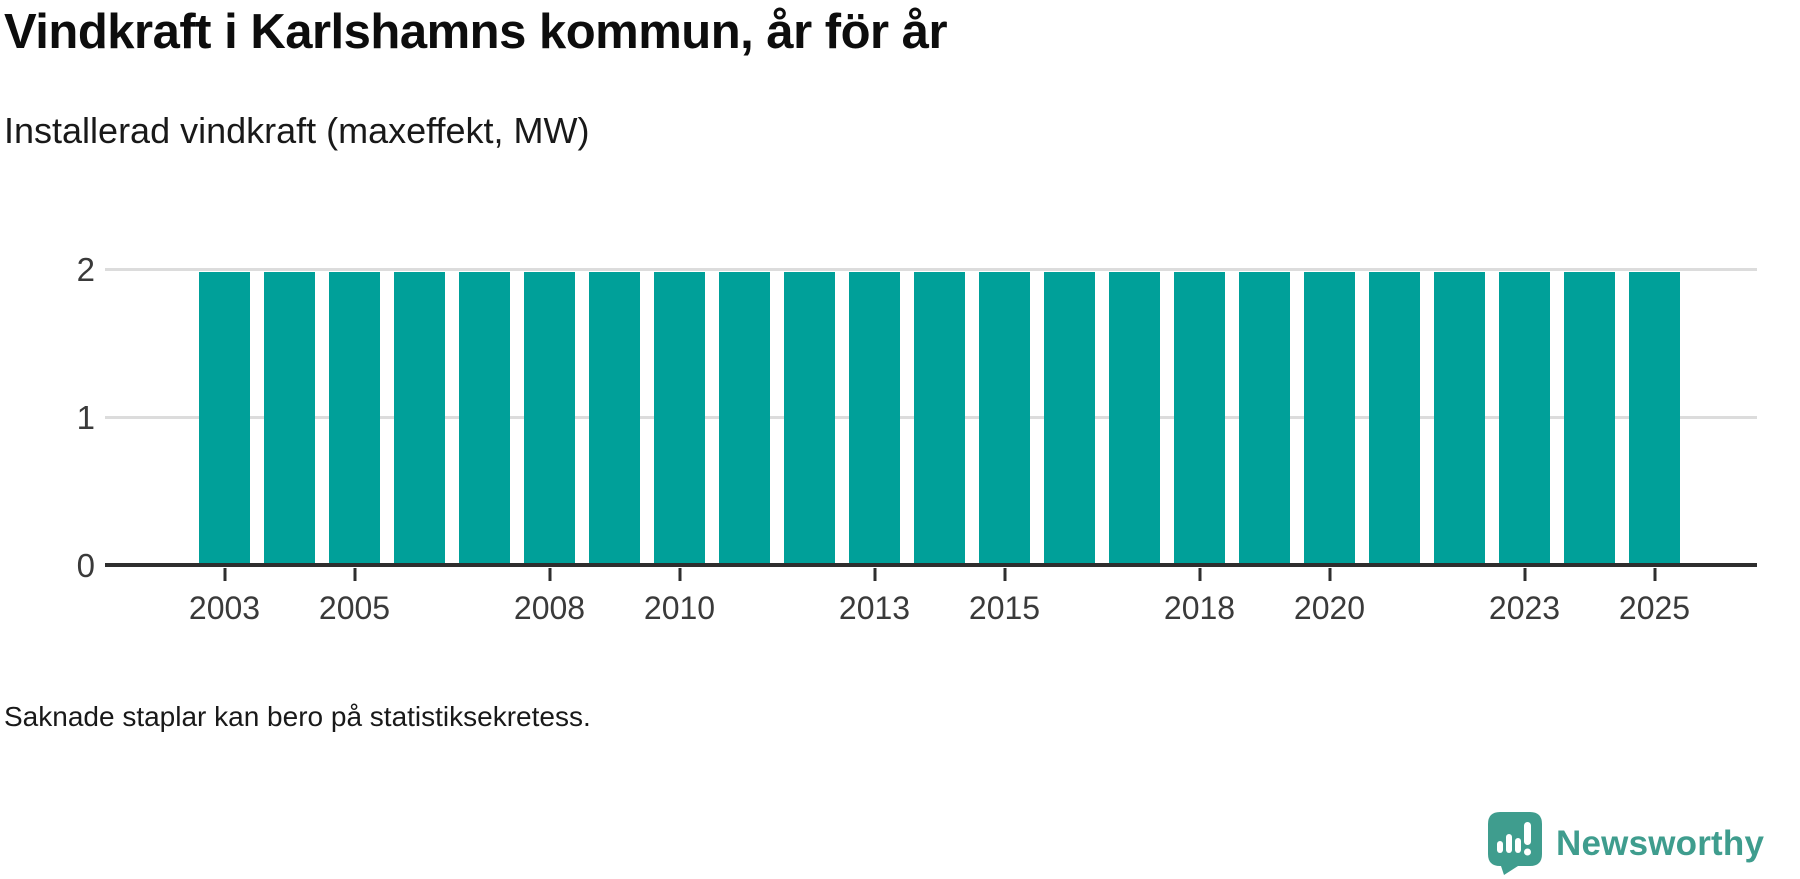 This screenshot has width=1800, height=879. Describe the element at coordinates (1134, 419) in the screenshot. I see `bar-2017` at that location.